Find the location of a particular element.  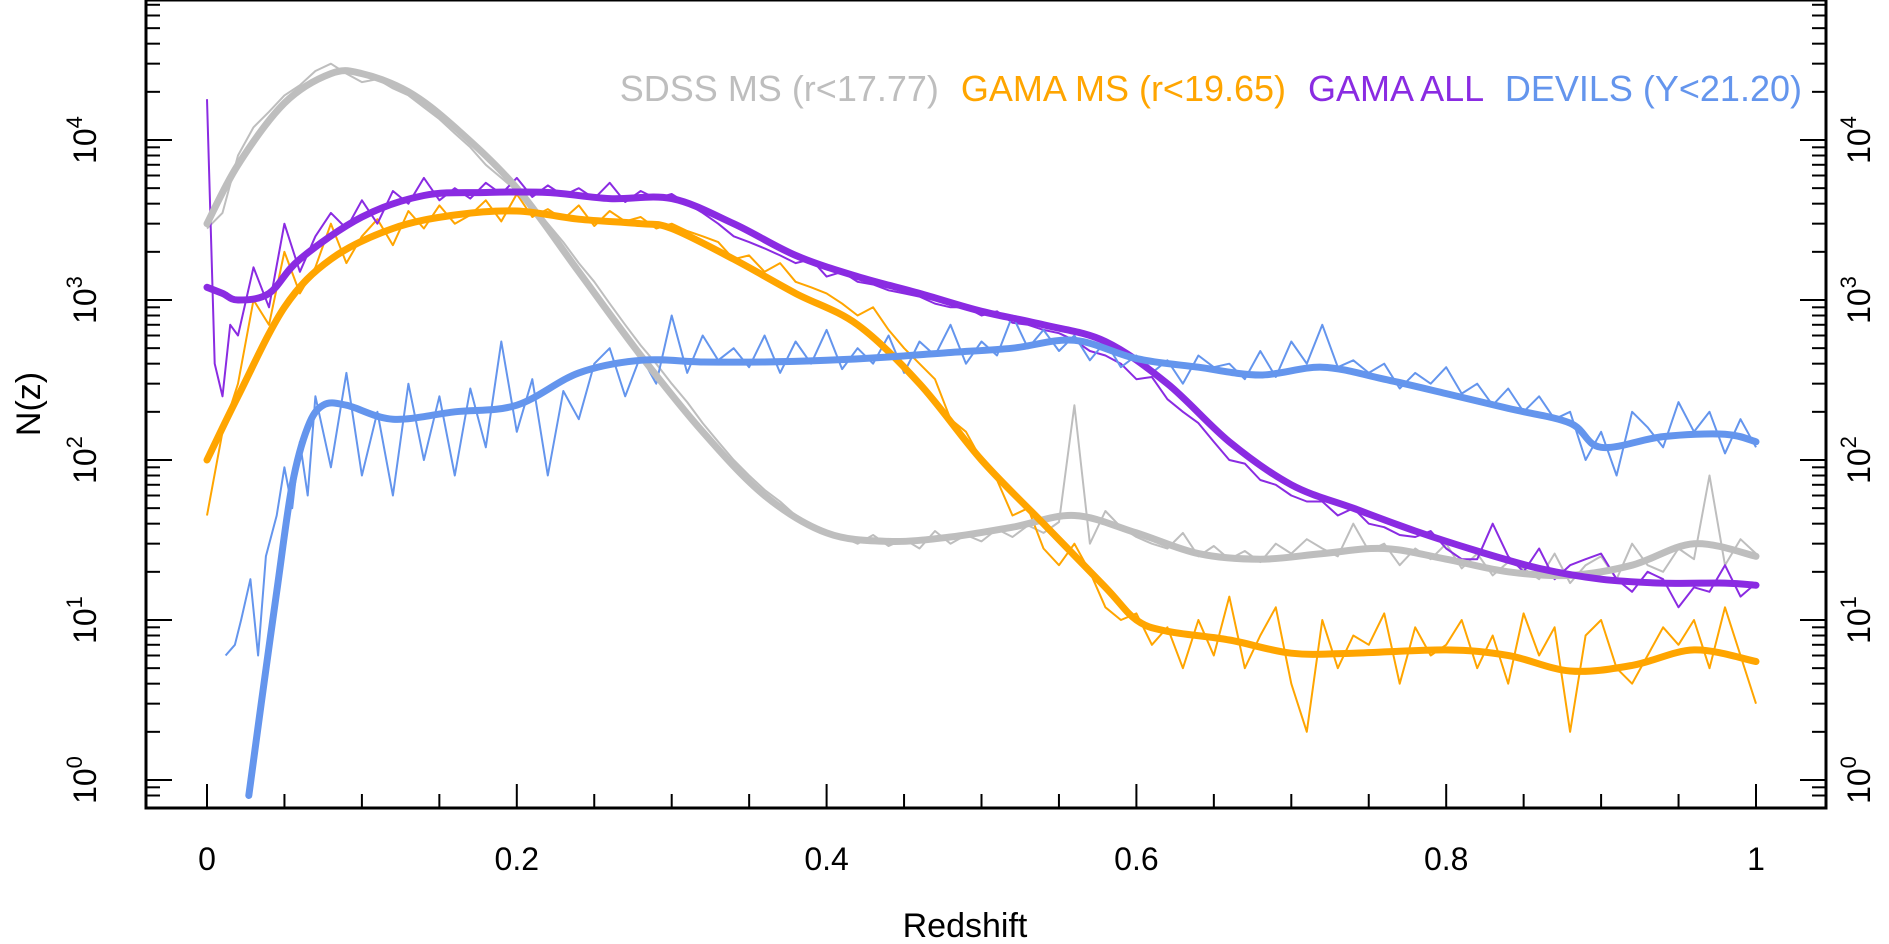

x-axis-title: Redshift is located at coordinates (965, 925).